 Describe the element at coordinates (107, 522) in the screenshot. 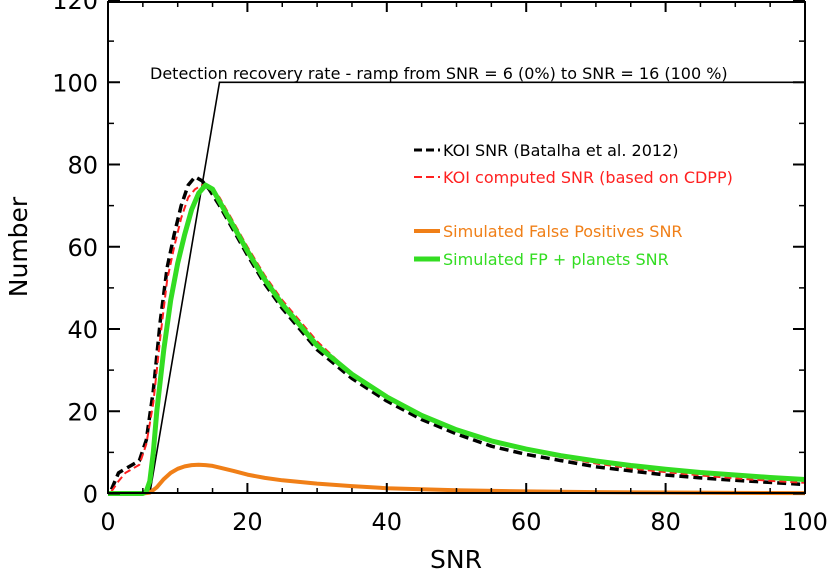

I see `x-tick-label: 0` at that location.